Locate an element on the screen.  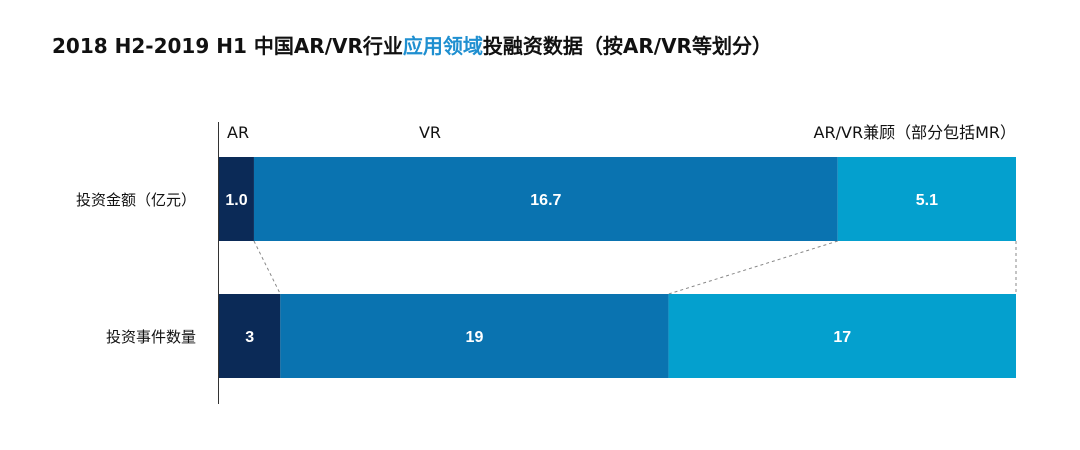
value-label-count-AR: 3 is located at coordinates (249, 337).